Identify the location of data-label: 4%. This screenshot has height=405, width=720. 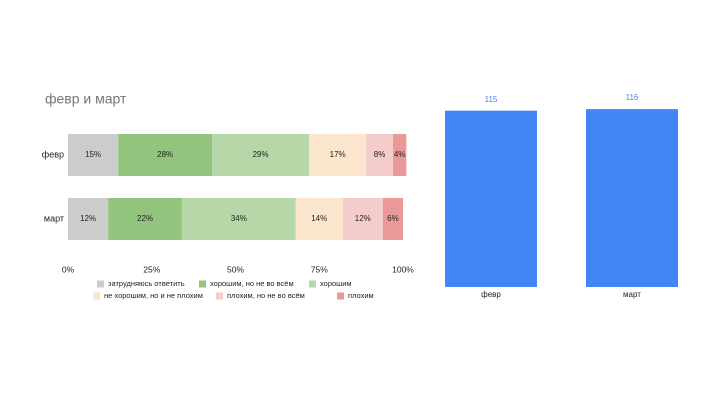
(400, 154).